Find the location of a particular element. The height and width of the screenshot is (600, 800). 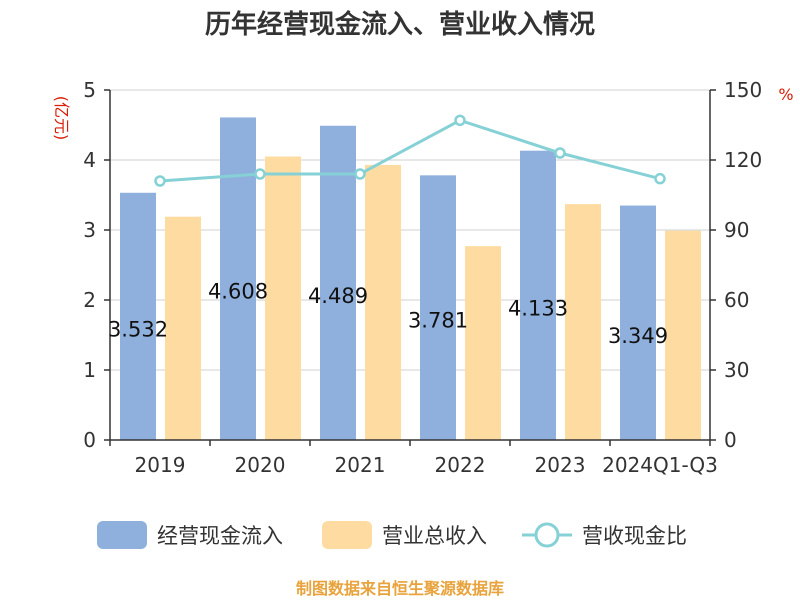

legend: 经营现金流入 营业总收入 营收现金比 is located at coordinates (392, 535).